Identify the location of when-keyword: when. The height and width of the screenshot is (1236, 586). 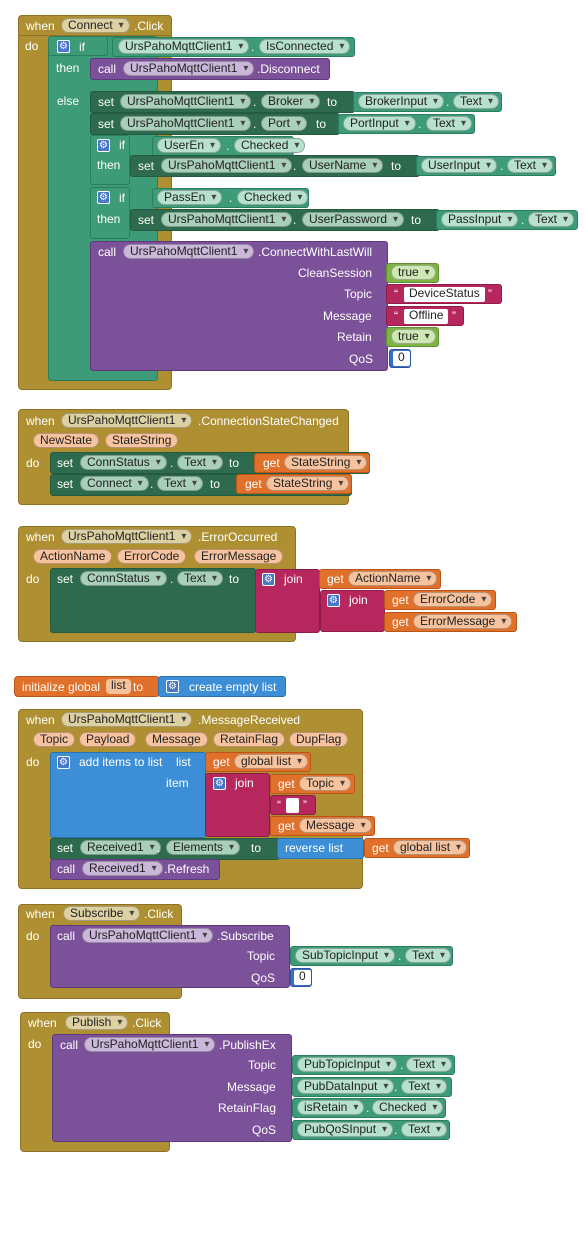
(40, 26).